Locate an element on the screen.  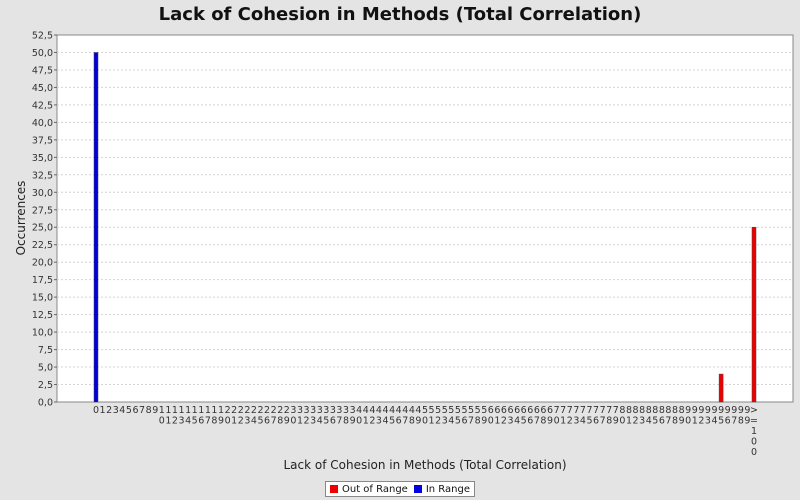
legend-label-in-range: In Range is located at coordinates (447, 489).